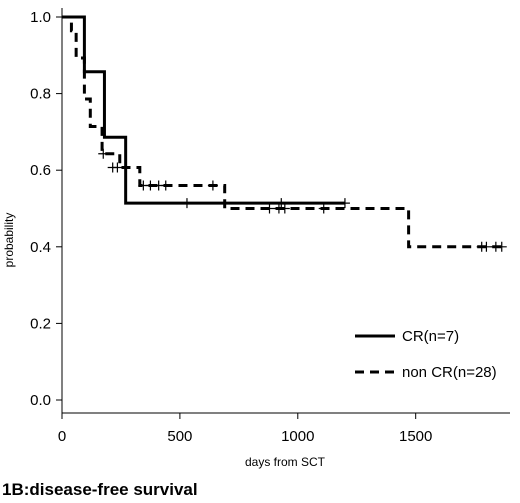 The width and height of the screenshot is (520, 503). I want to click on x-tick-label: 500, so click(179, 436).